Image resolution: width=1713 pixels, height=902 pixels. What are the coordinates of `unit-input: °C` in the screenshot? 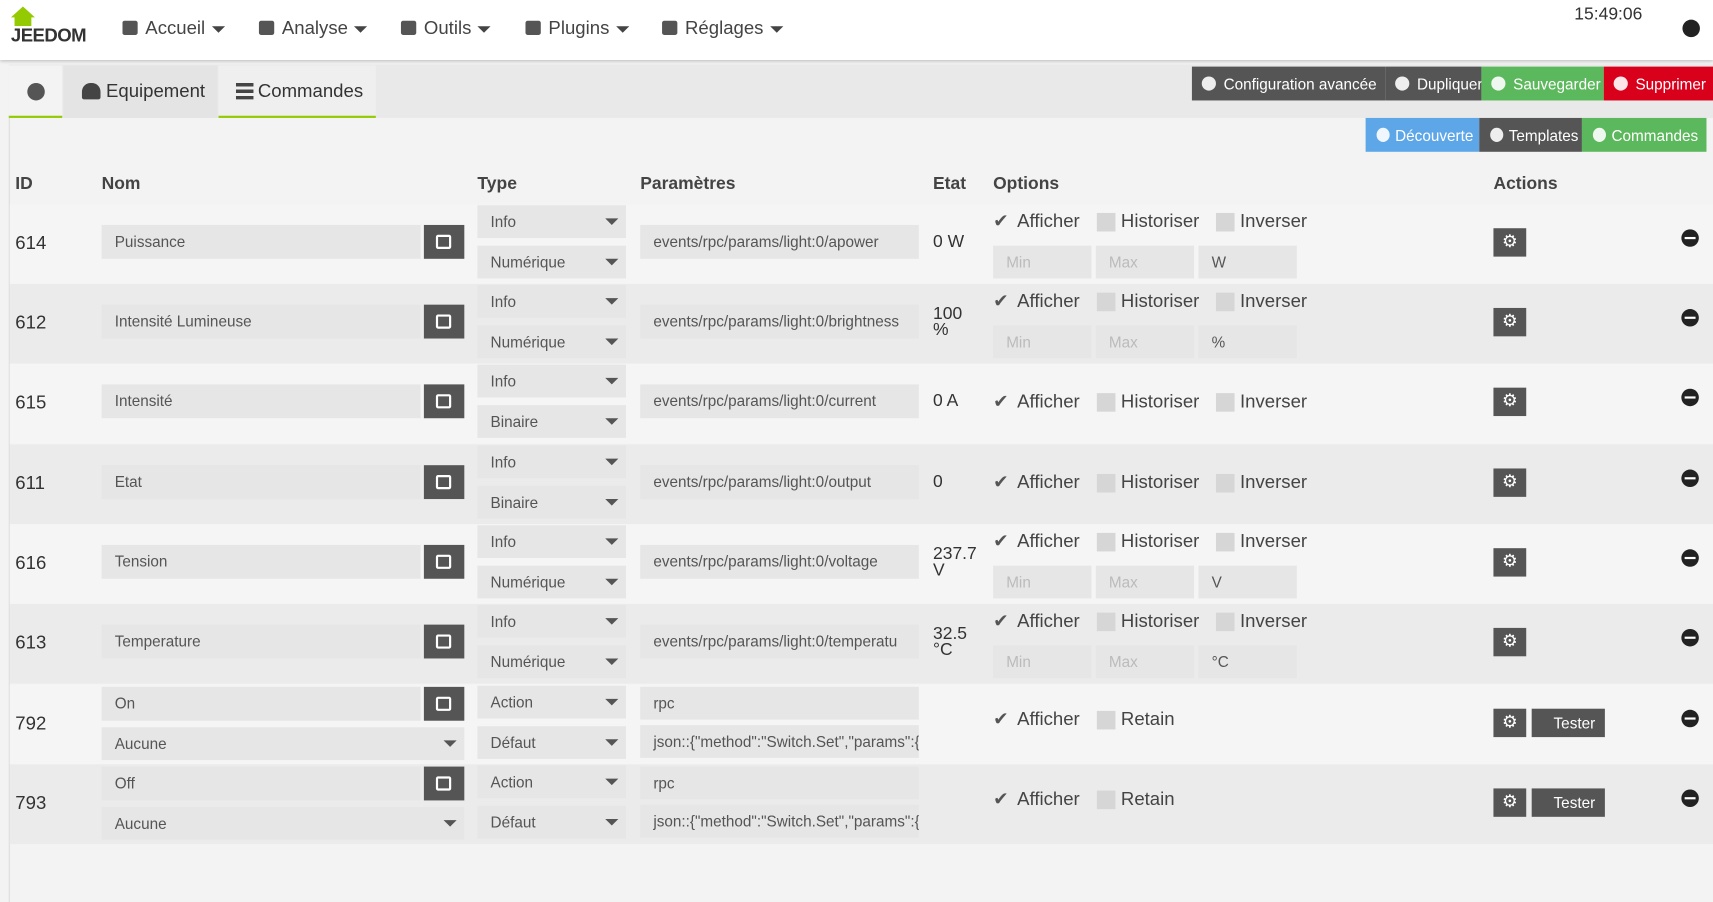 It's located at (1247, 662).